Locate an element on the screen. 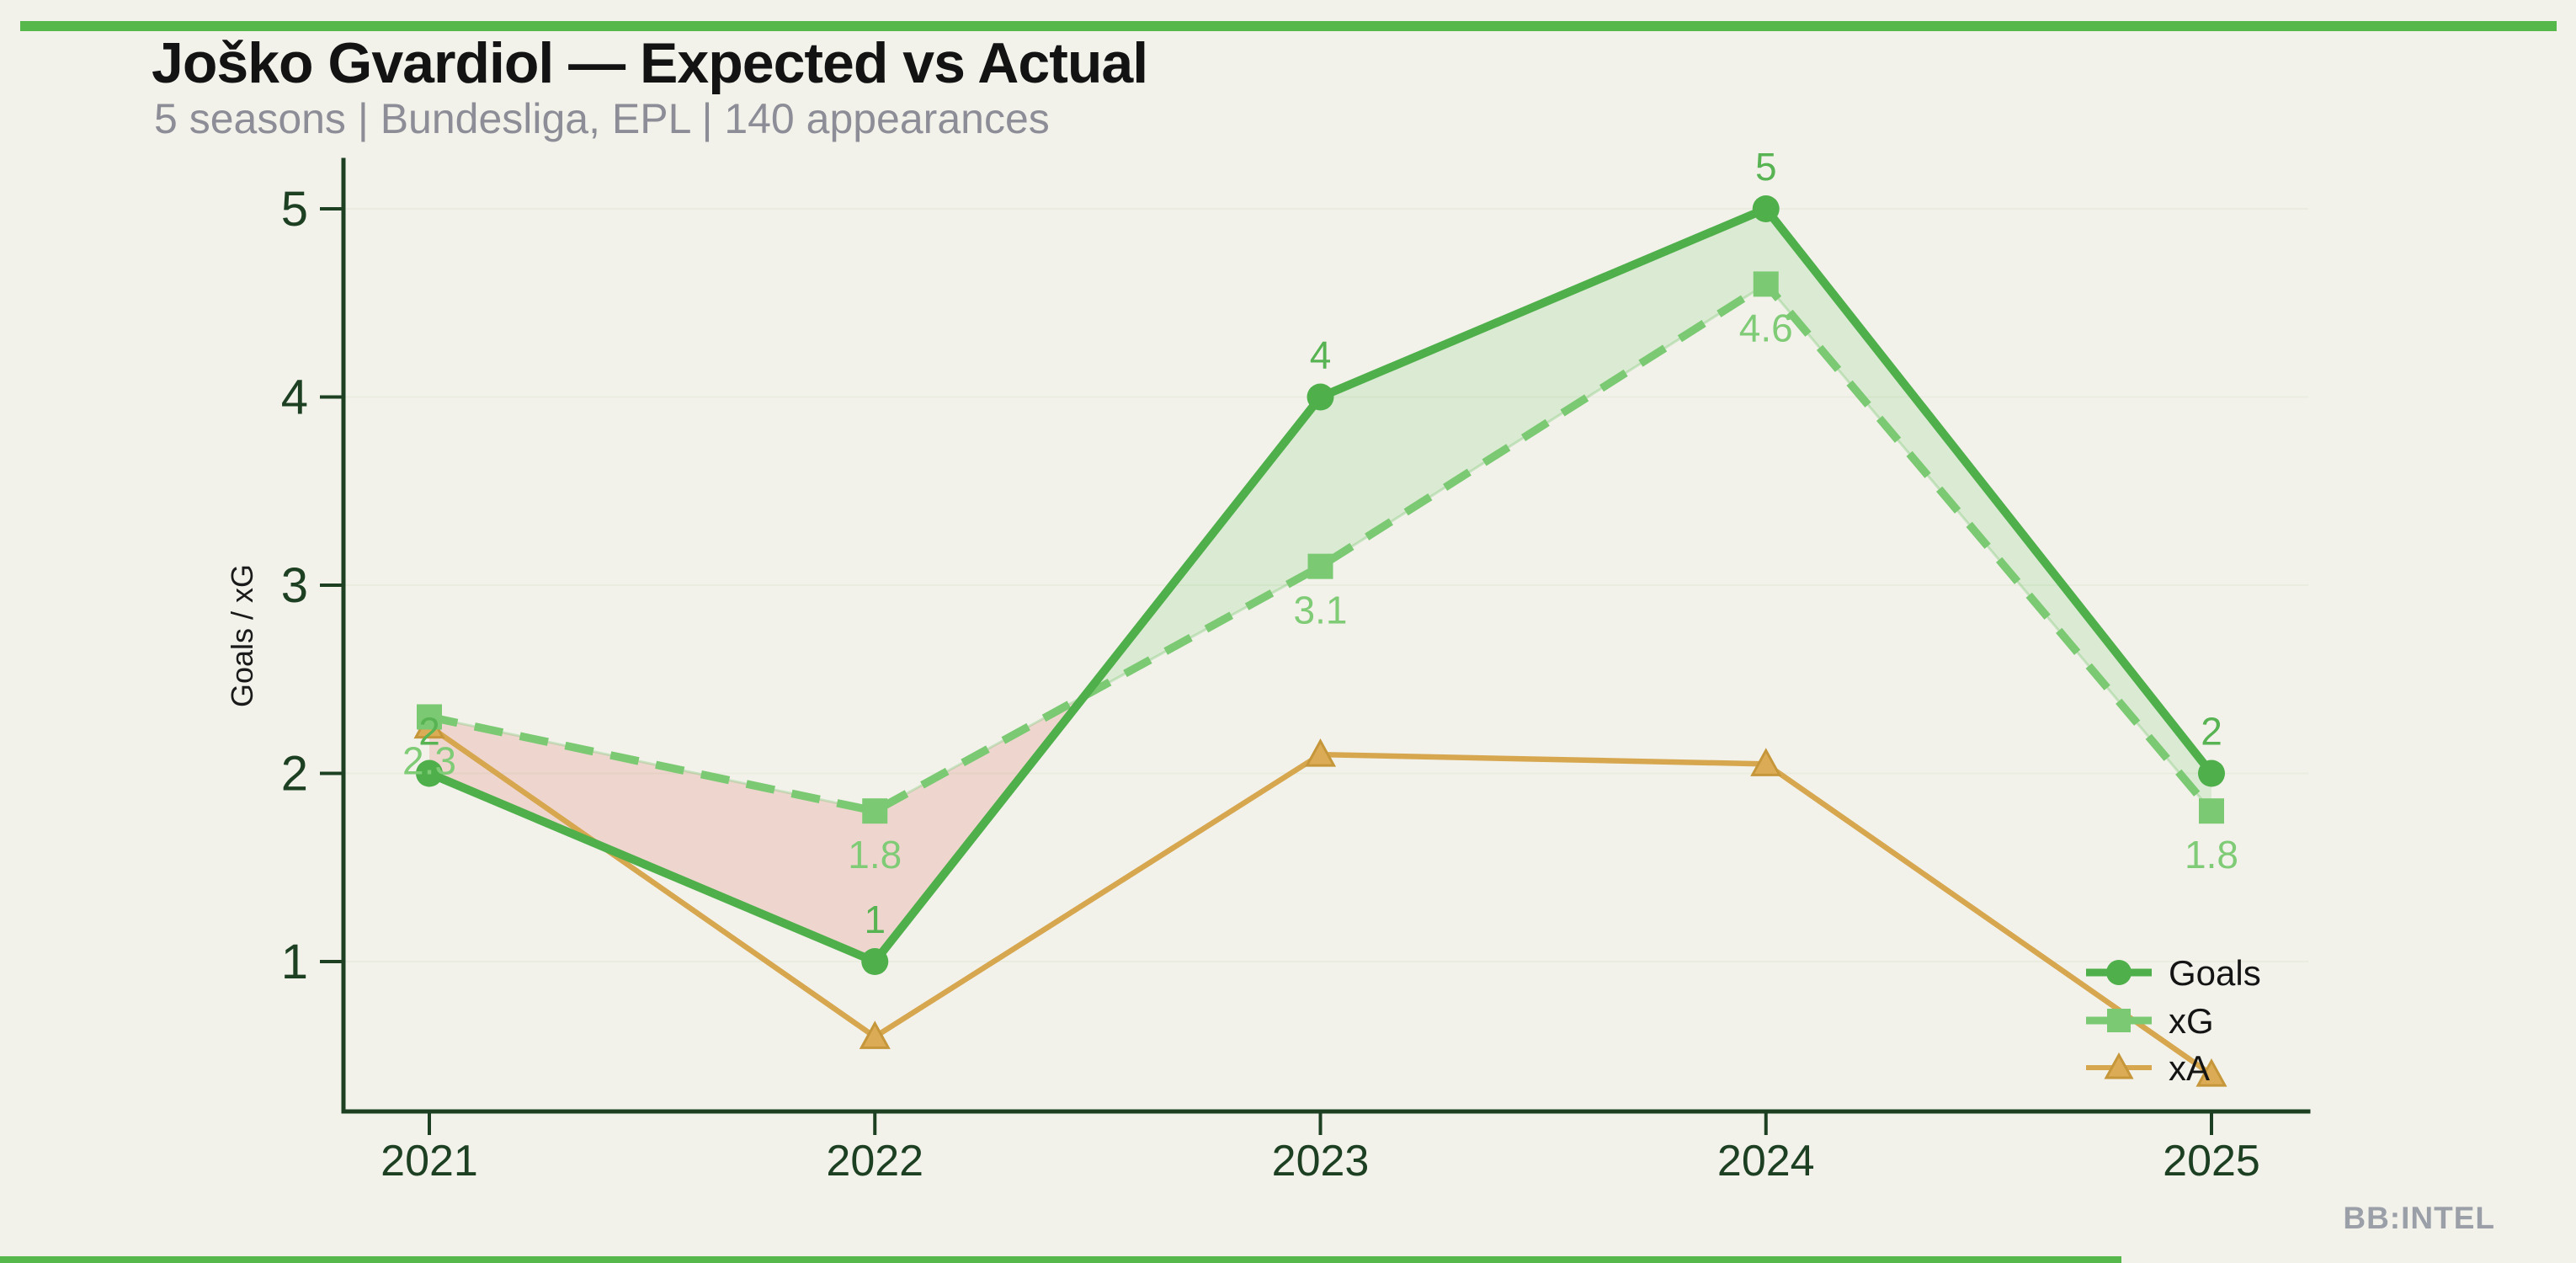 The height and width of the screenshot is (1263, 2576). x-tick-label: 2022 is located at coordinates (874, 1161).